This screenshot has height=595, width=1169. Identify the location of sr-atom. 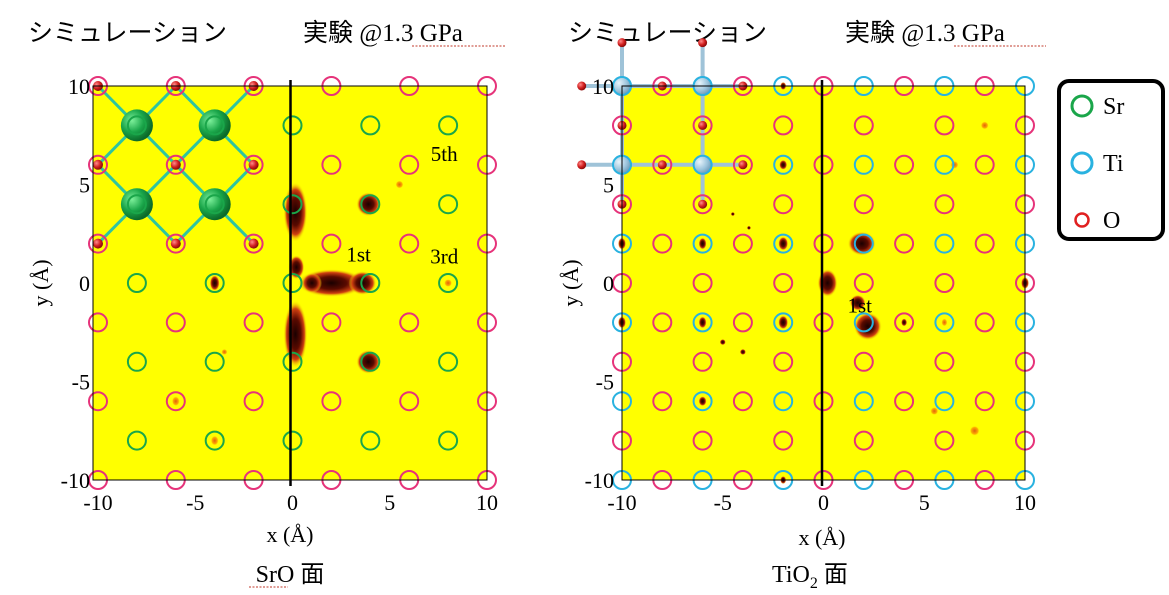
(214, 204).